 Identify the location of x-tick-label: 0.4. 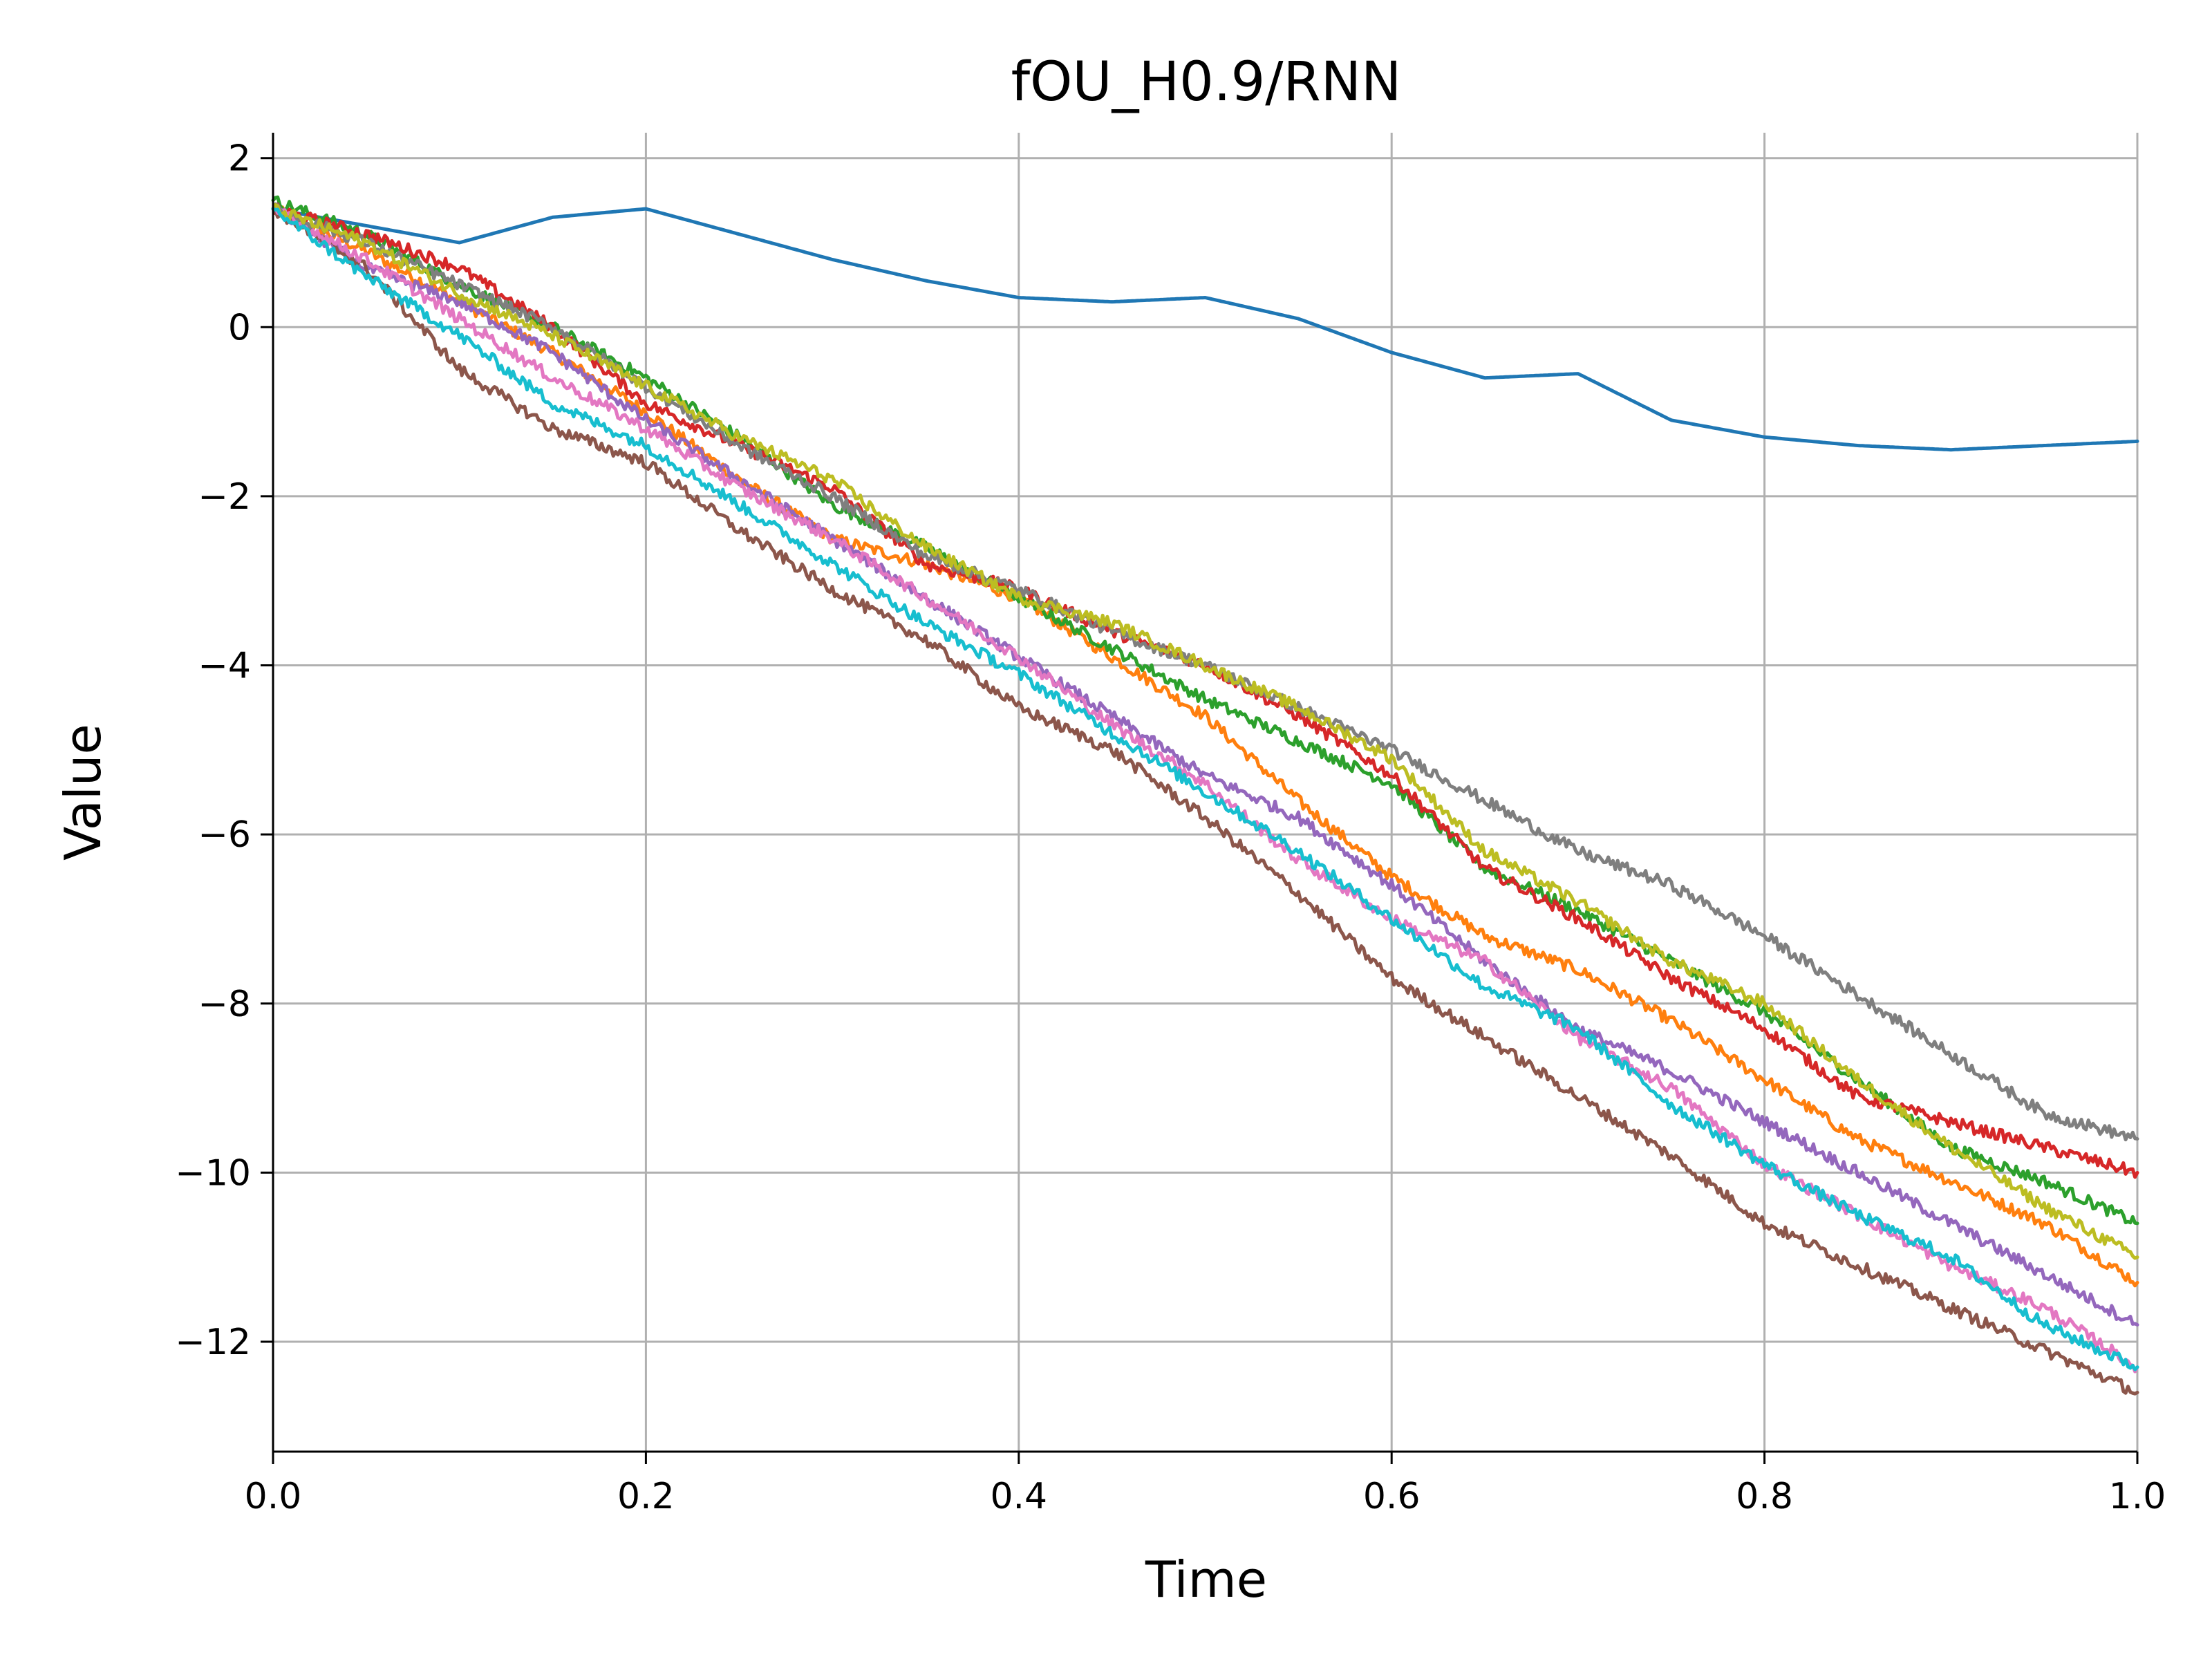
(1018, 1497).